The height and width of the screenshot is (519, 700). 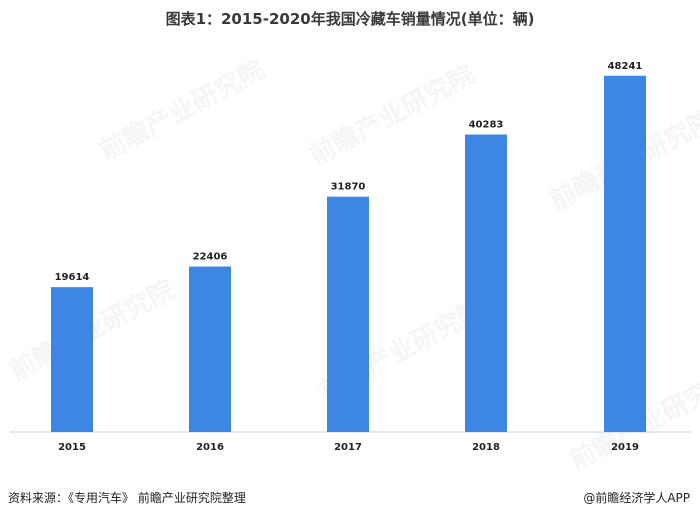 What do you see at coordinates (210, 349) in the screenshot?
I see `bar-2016` at bounding box center [210, 349].